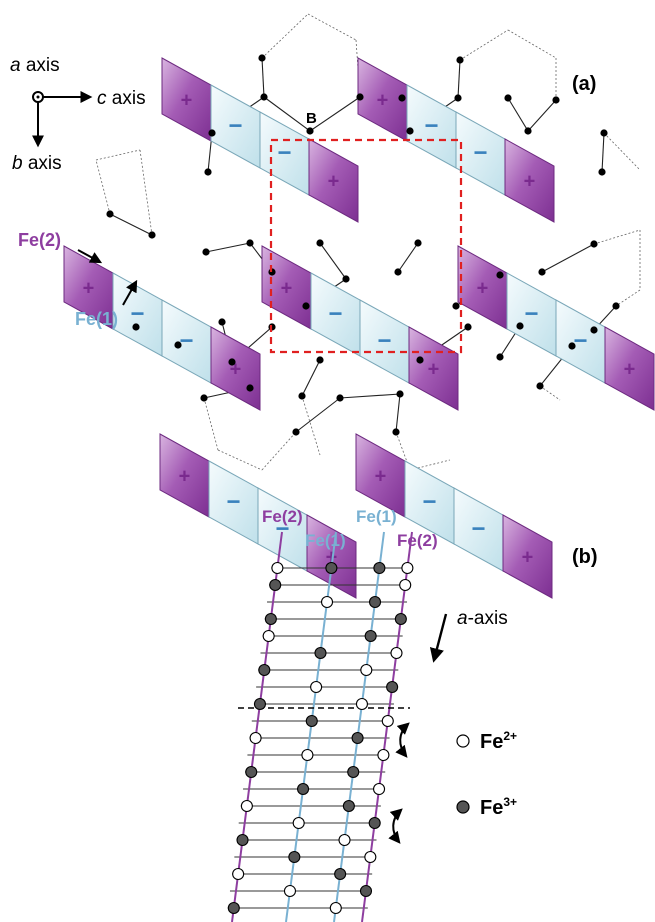 The height and width of the screenshot is (922, 655). What do you see at coordinates (463, 807) in the screenshot?
I see `legend-filled-circle-icon` at bounding box center [463, 807].